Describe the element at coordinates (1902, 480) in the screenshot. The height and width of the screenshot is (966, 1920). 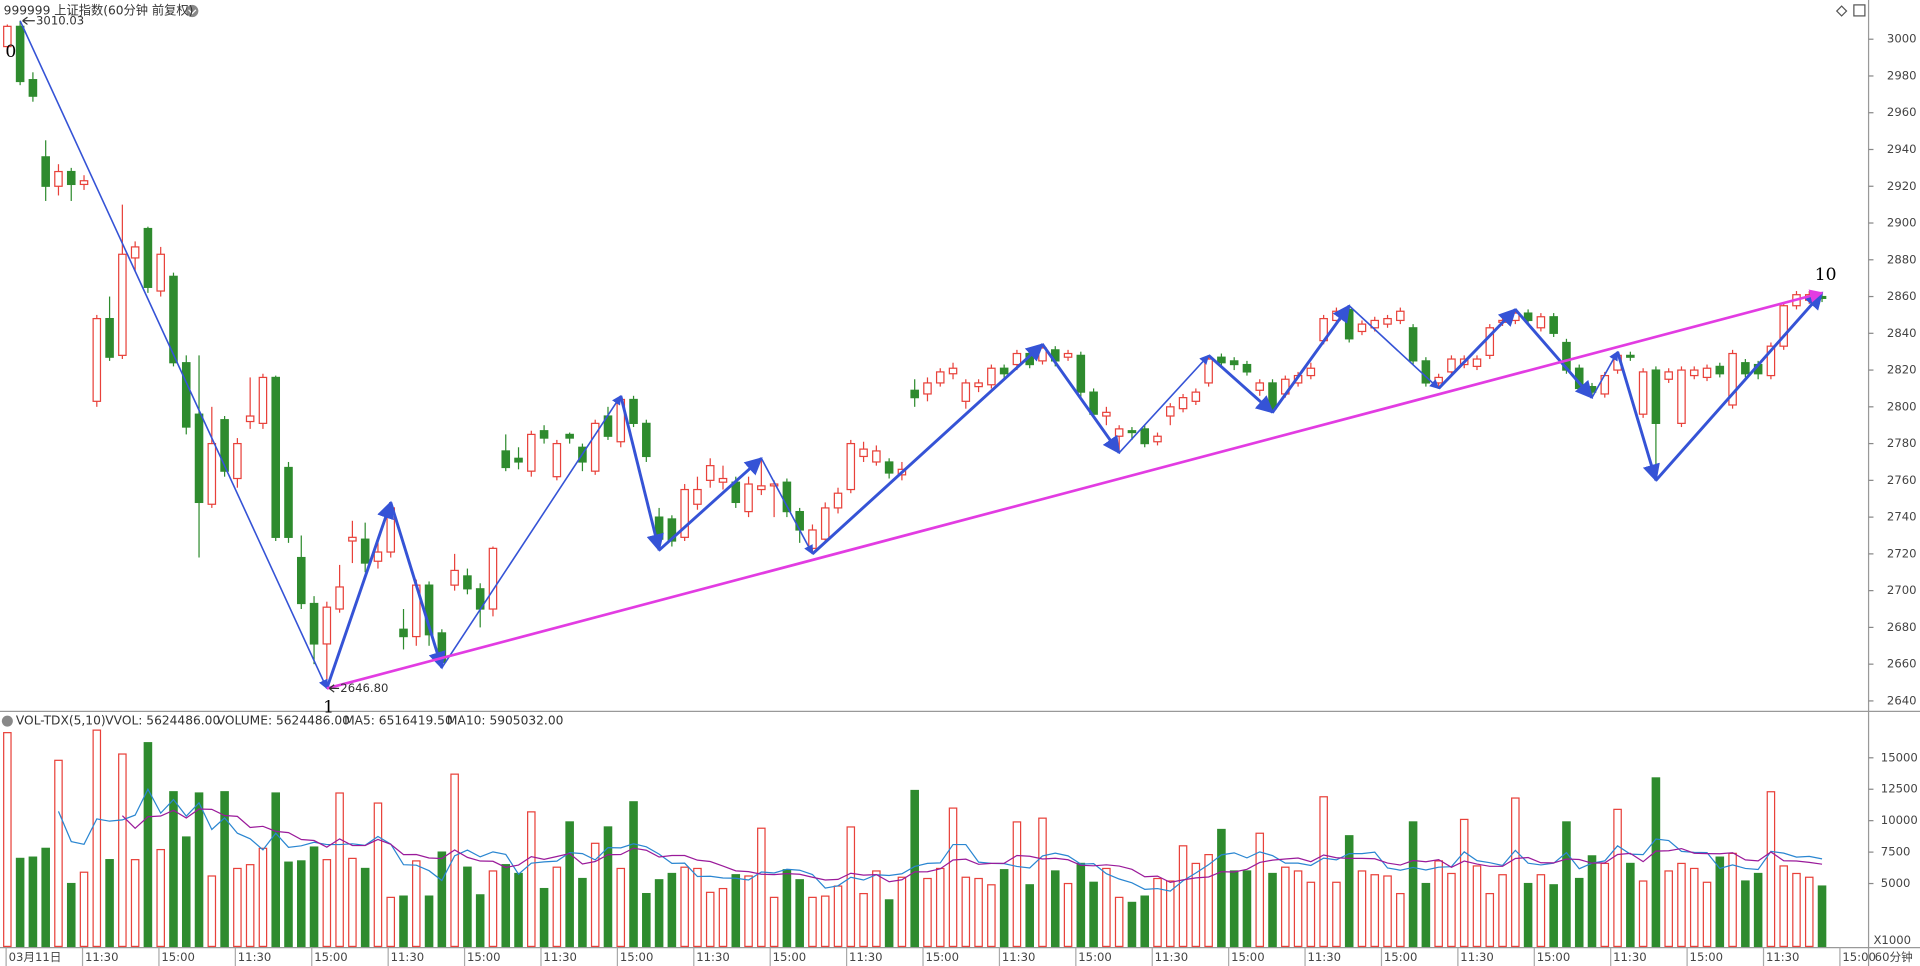
I see `y-tick-label: 2760` at that location.